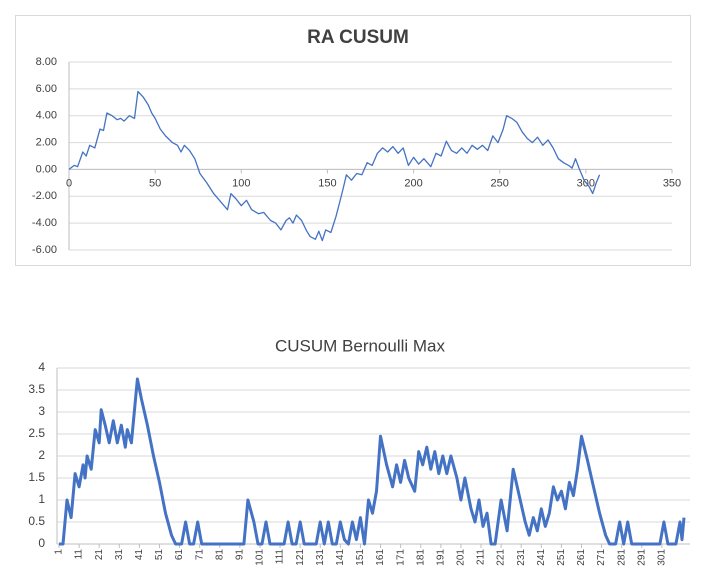 Image resolution: width=724 pixels, height=586 pixels. I want to click on y-tick-label: 0.00, so click(46, 169).